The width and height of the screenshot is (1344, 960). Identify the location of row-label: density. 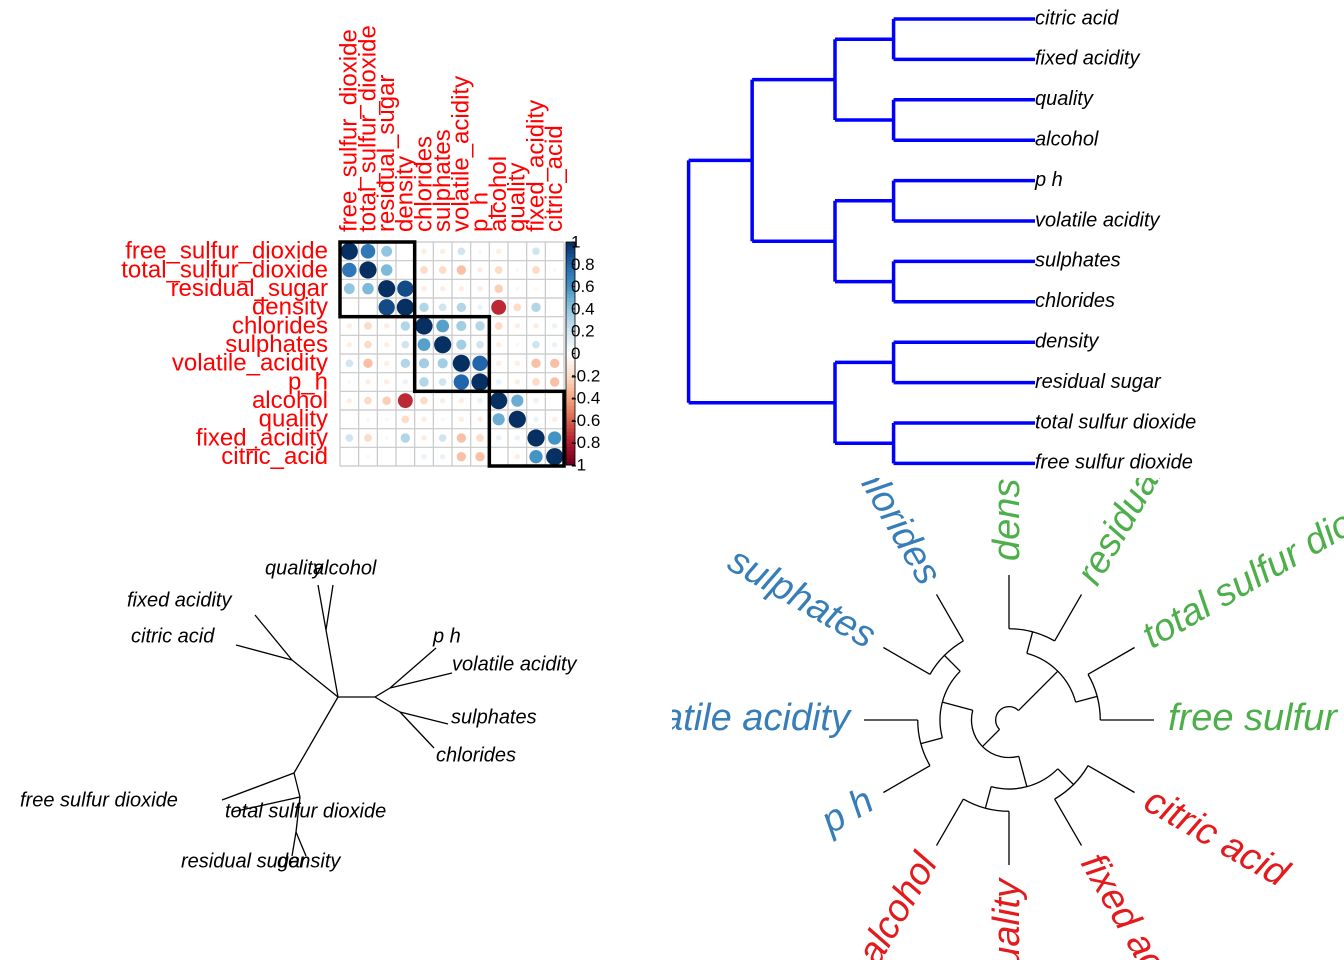
(290, 307).